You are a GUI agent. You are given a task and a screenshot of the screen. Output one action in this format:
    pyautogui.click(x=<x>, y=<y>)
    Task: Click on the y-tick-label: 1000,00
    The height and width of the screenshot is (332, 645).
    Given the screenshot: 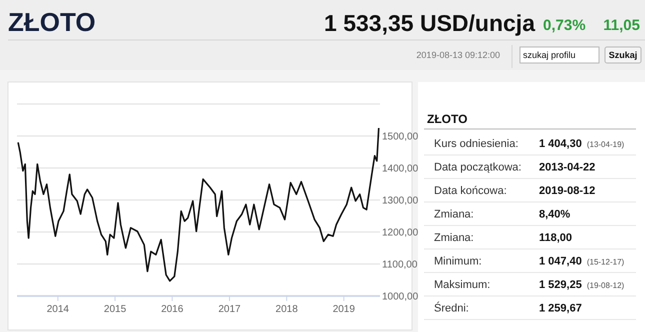 What is the action you would take?
    pyautogui.click(x=400, y=297)
    